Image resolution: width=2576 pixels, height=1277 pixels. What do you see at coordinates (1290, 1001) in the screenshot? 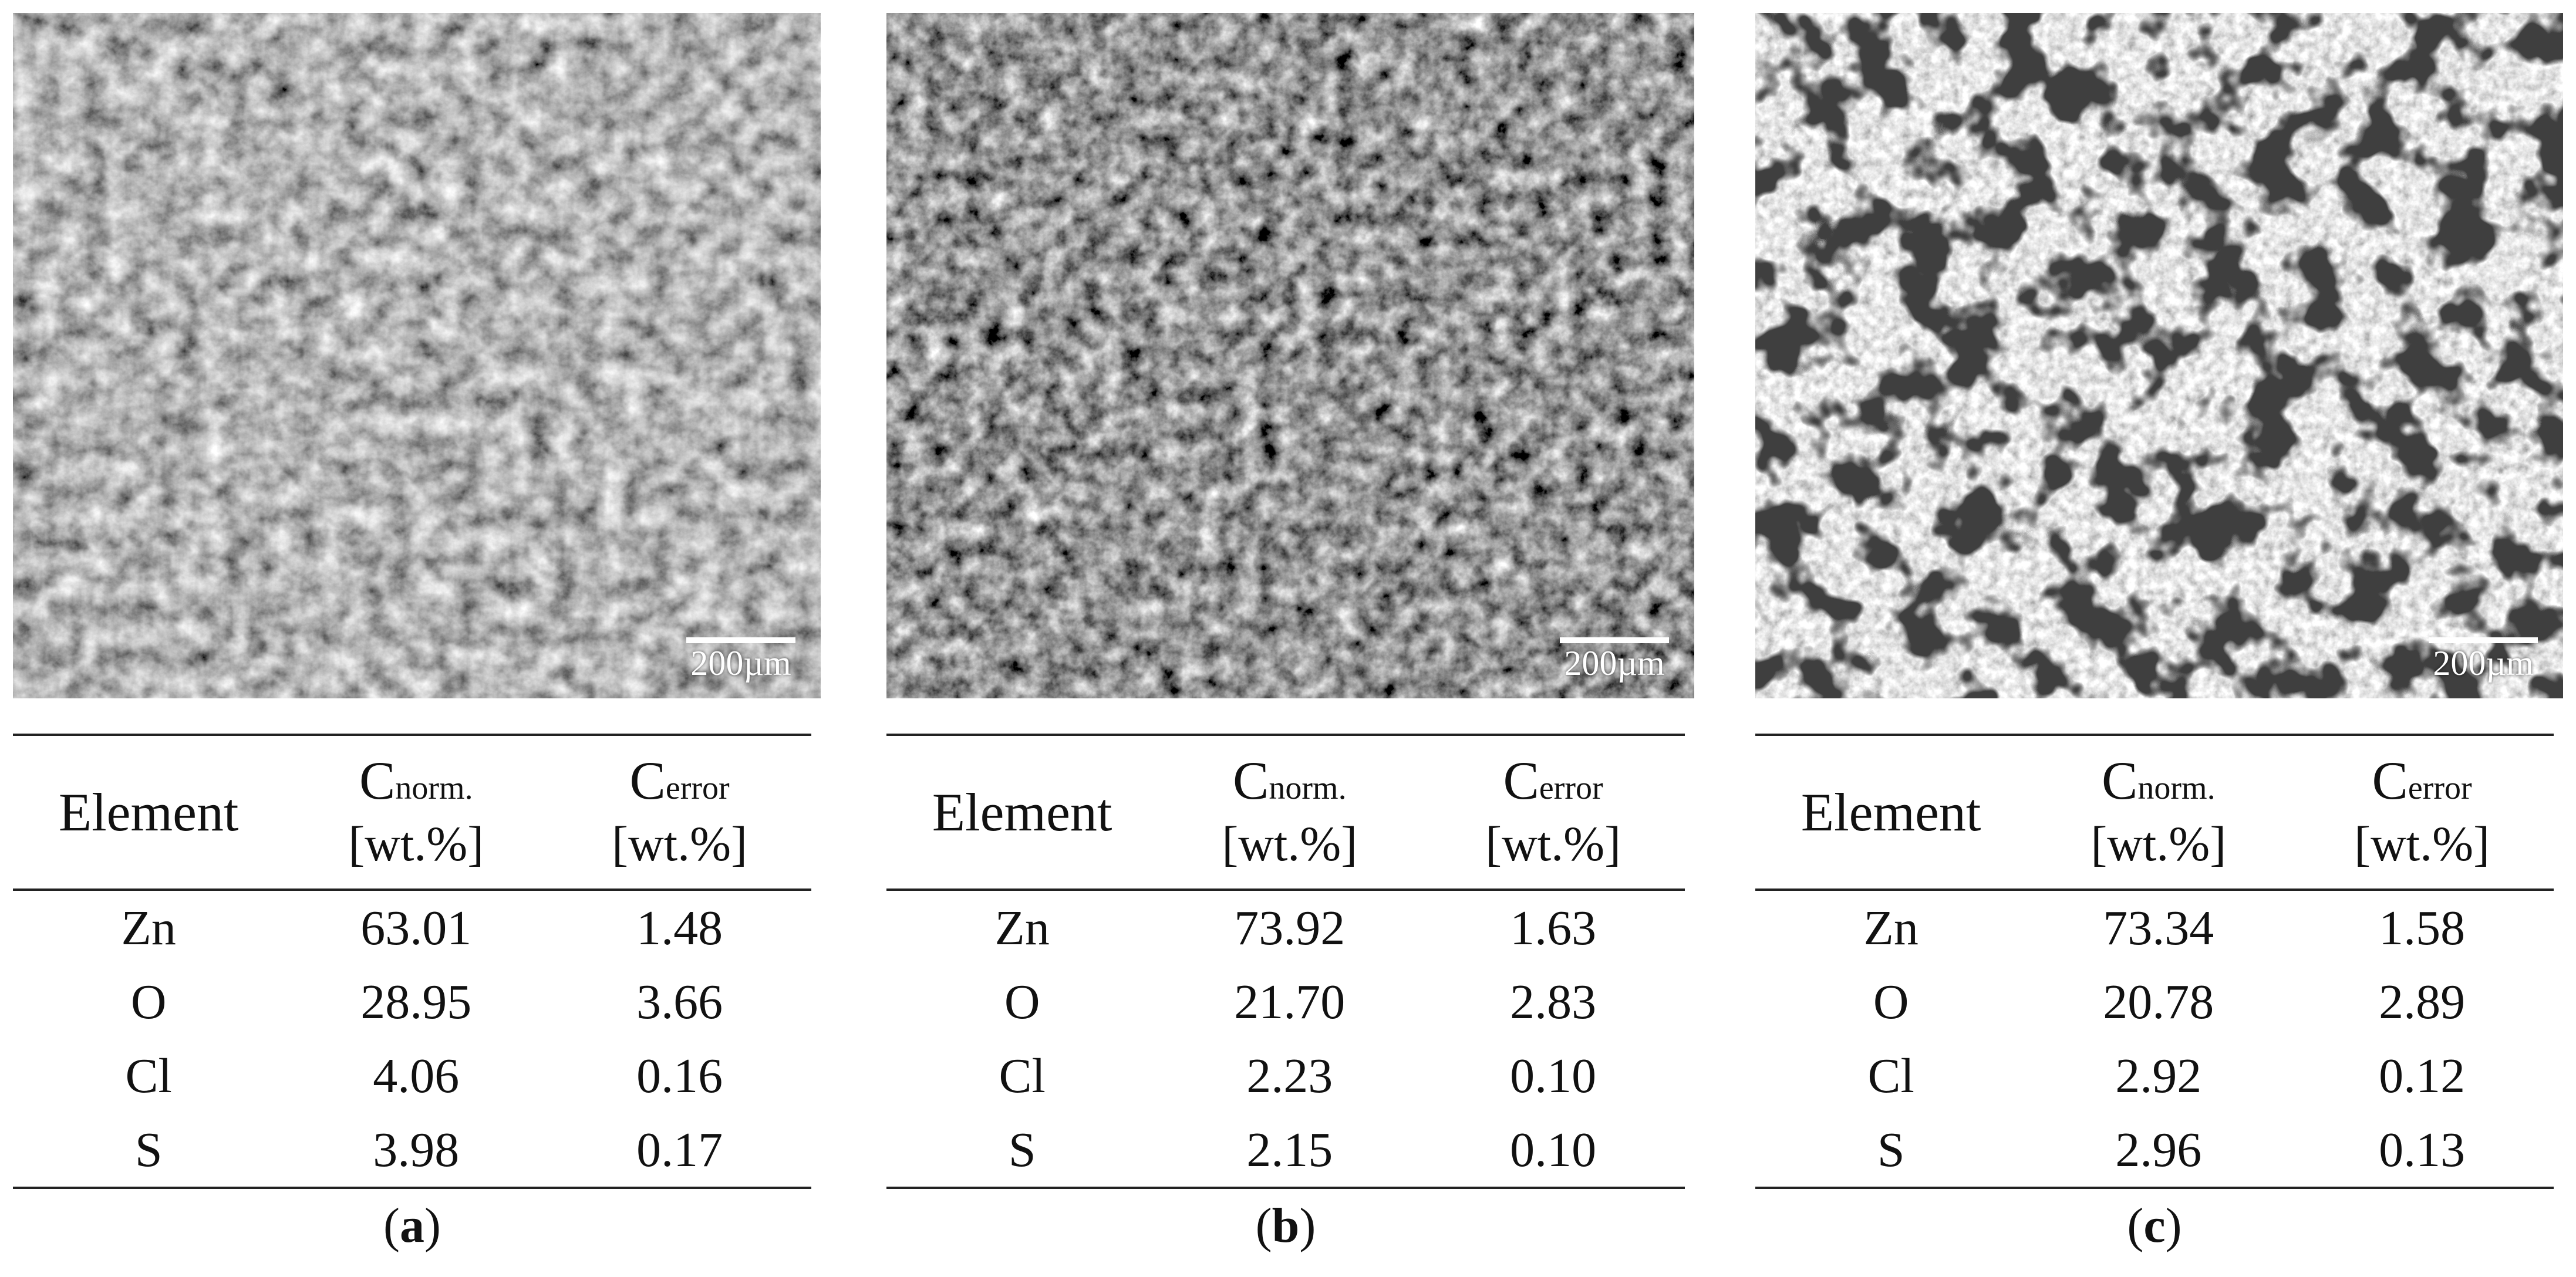
I see `cell-norm: 21.70` at bounding box center [1290, 1001].